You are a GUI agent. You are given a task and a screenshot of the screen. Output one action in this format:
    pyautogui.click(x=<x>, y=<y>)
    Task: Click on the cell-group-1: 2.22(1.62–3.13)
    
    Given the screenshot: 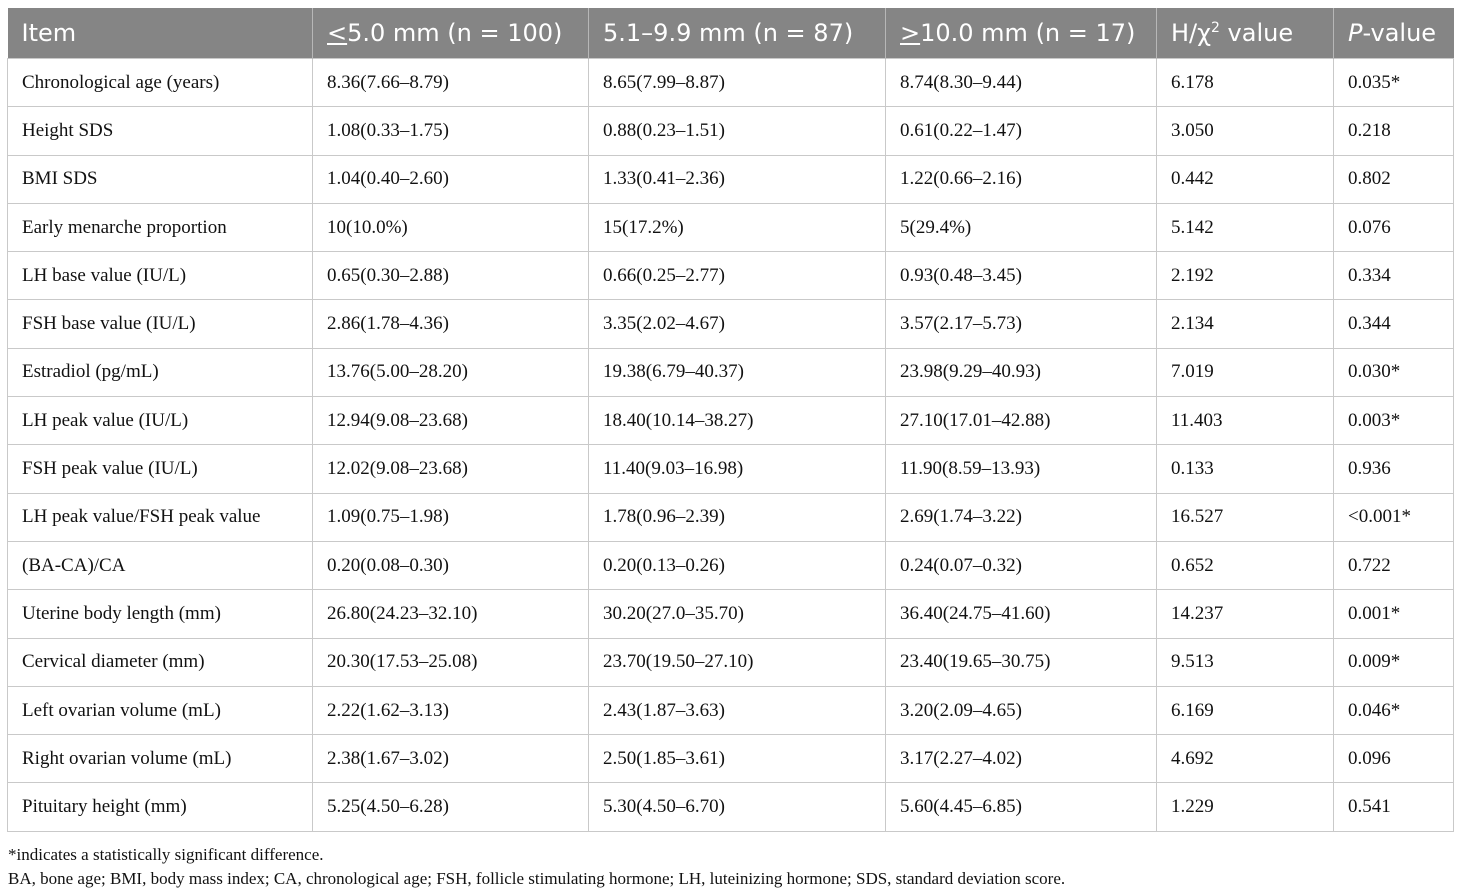 What is the action you would take?
    pyautogui.click(x=450, y=710)
    